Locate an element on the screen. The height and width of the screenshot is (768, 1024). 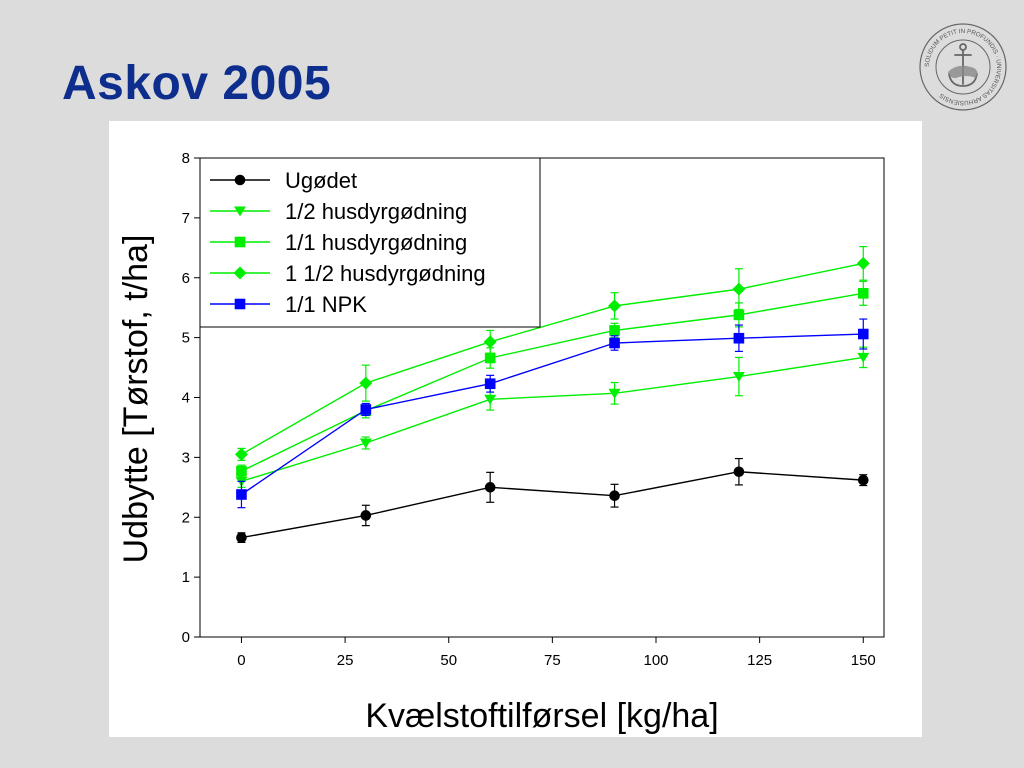
y-tick-label: 8 is located at coordinates (186, 158).